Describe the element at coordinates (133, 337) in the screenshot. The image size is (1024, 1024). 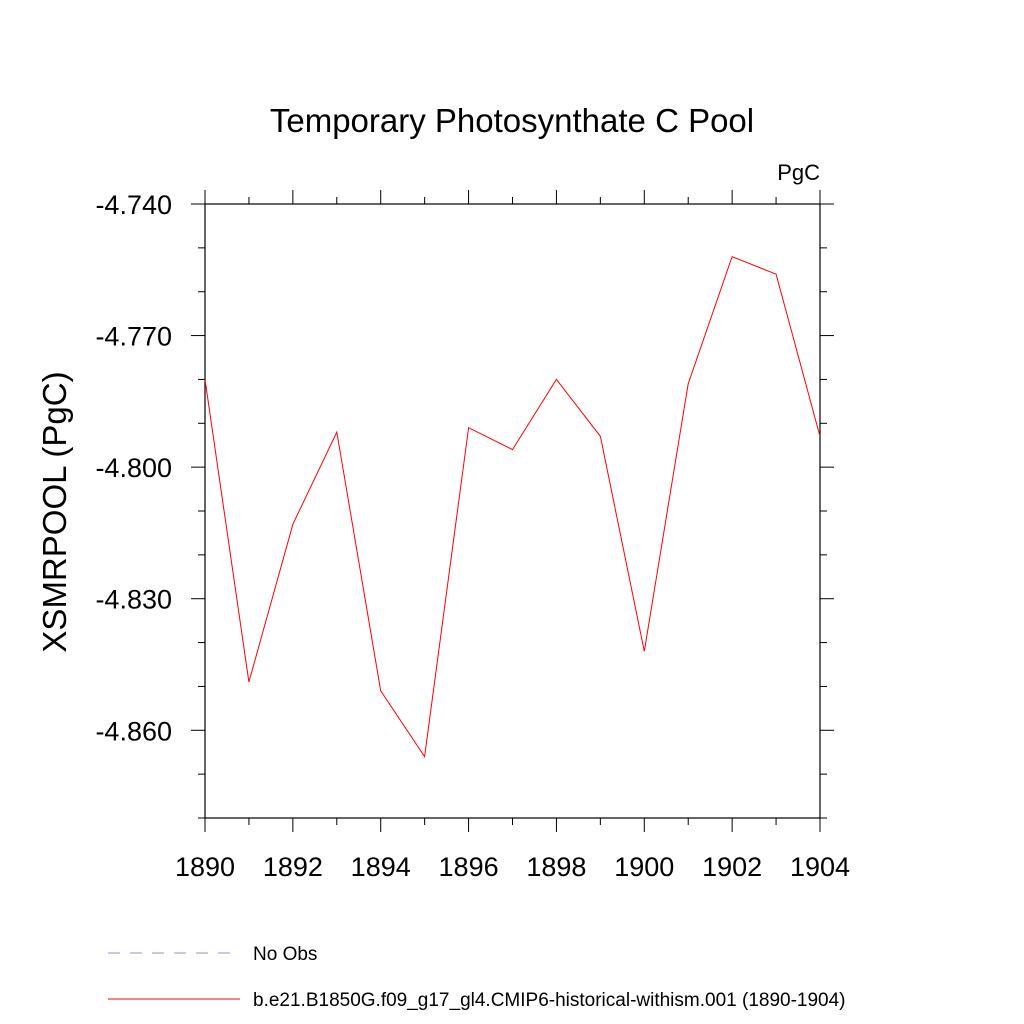
I see `y-tick-label: -4.770` at that location.